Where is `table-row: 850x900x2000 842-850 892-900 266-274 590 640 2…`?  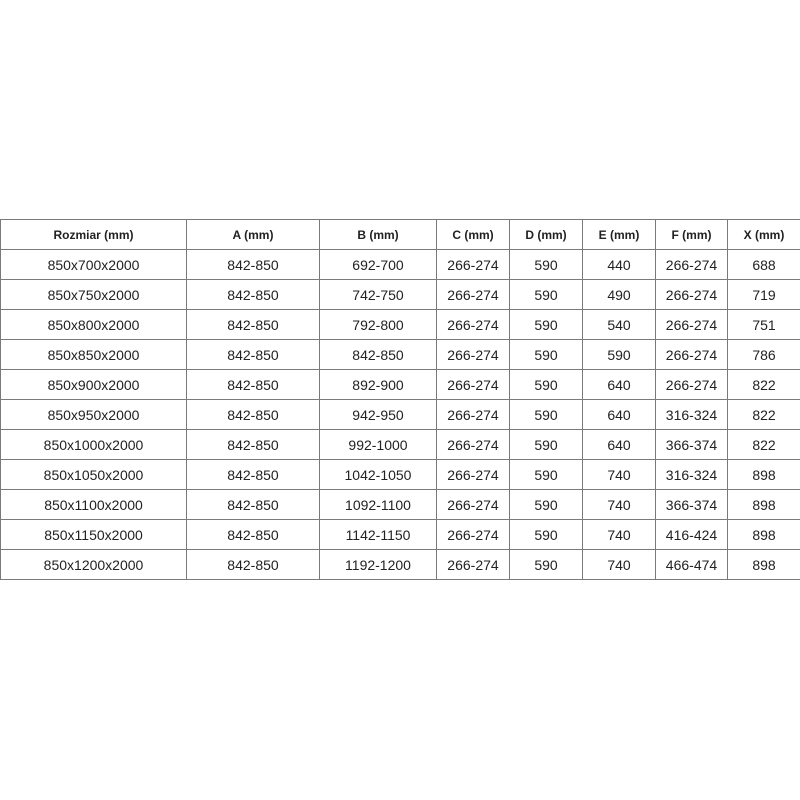 table-row: 850x900x2000 842-850 892-900 266-274 590 640 2… is located at coordinates (400, 384).